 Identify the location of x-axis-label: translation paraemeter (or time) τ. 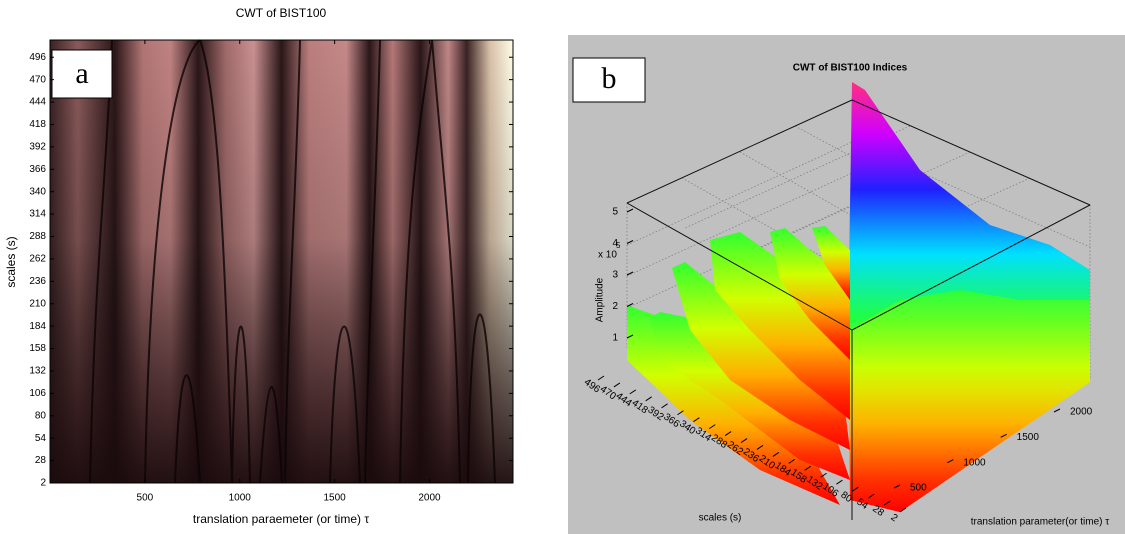
(281, 519).